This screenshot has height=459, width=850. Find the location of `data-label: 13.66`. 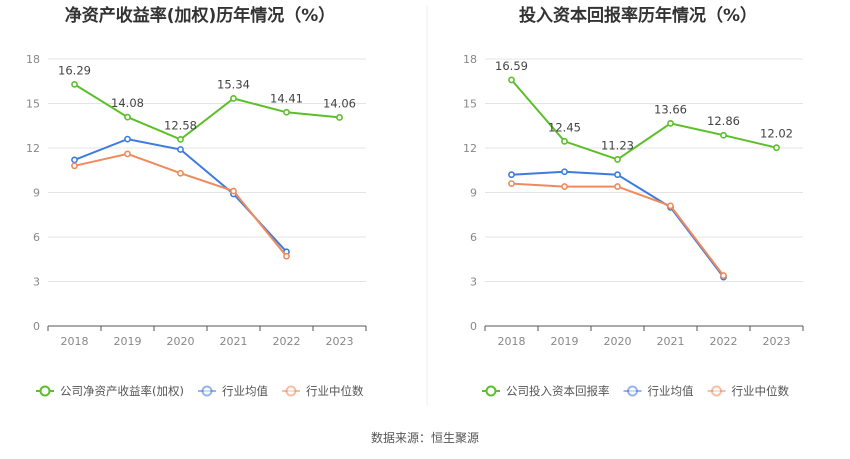

data-label: 13.66 is located at coordinates (670, 109).